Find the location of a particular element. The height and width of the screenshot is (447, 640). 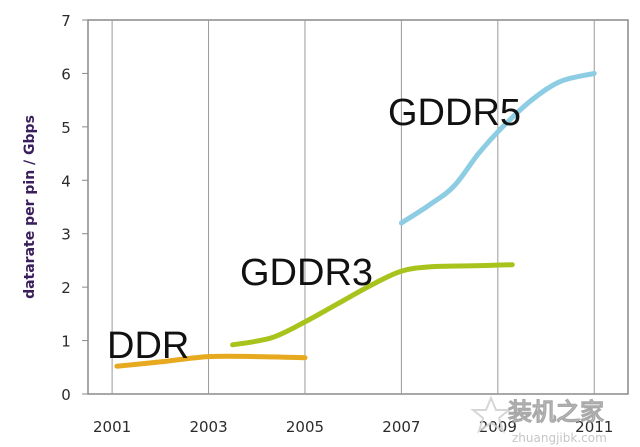

series-line-gddr3 is located at coordinates (372, 305).